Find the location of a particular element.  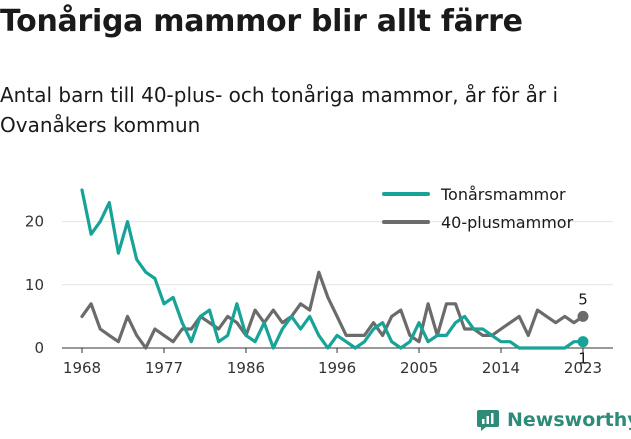

end-point-tonarsmammor is located at coordinates (583, 342).